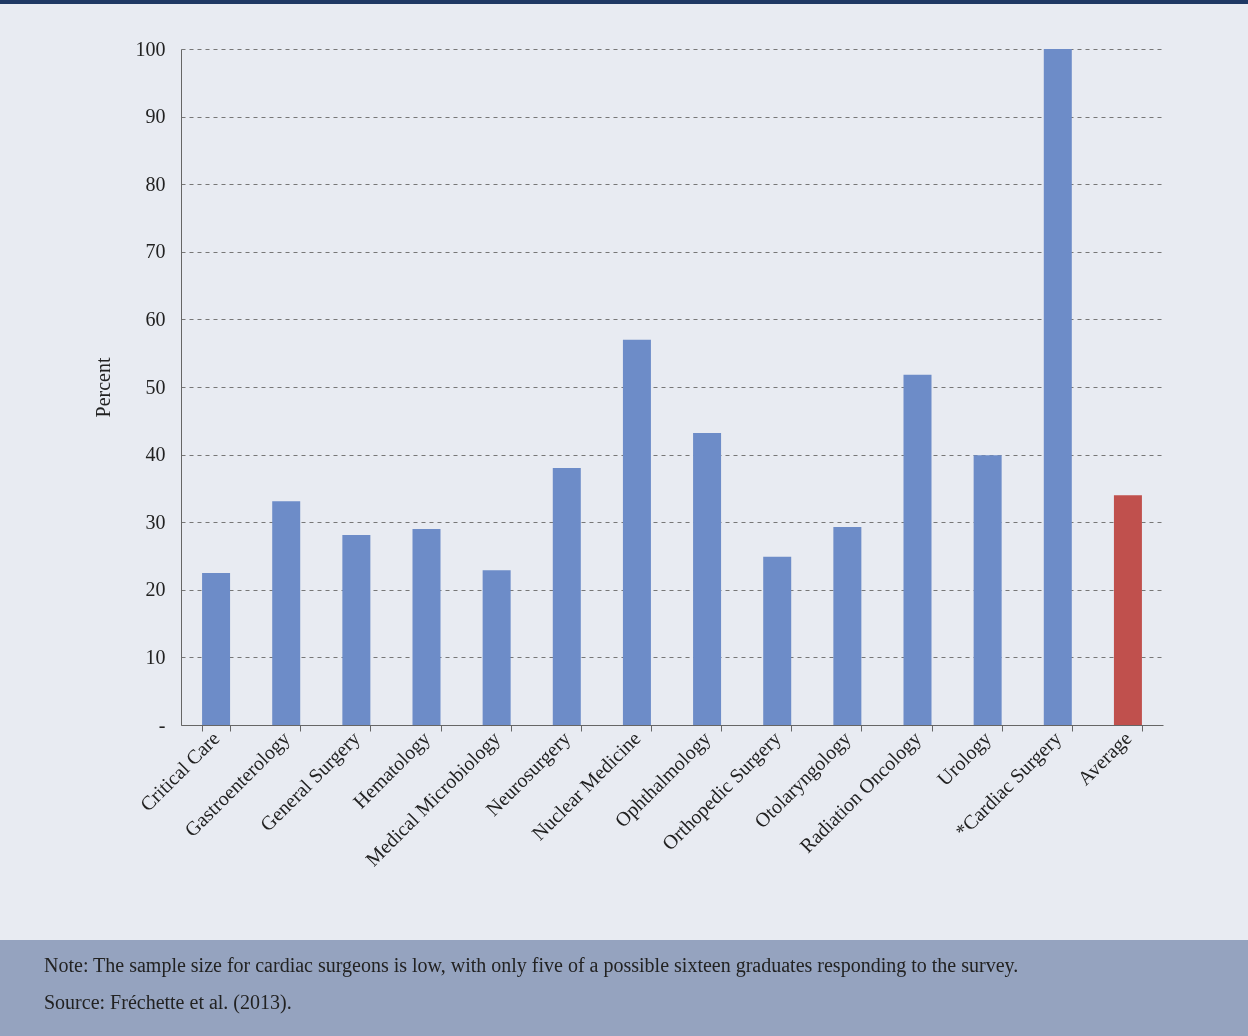 The width and height of the screenshot is (1248, 1036). I want to click on y-tick-label: 10, so click(155, 656).